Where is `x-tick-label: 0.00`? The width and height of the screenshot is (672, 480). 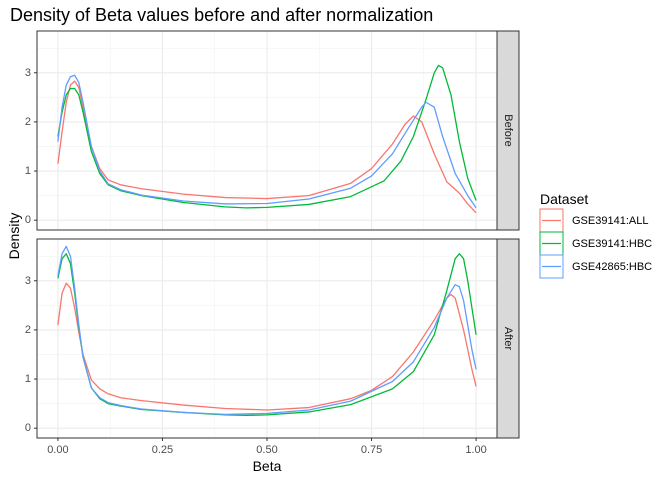
x-tick-label: 0.00 is located at coordinates (57, 450).